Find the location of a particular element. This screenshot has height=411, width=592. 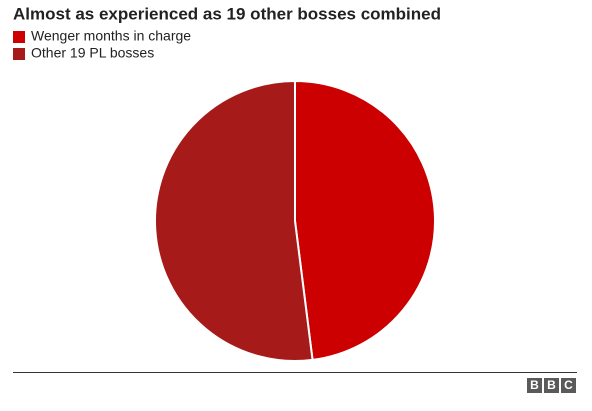

legend-label: Wenger months in charge is located at coordinates (111, 36).